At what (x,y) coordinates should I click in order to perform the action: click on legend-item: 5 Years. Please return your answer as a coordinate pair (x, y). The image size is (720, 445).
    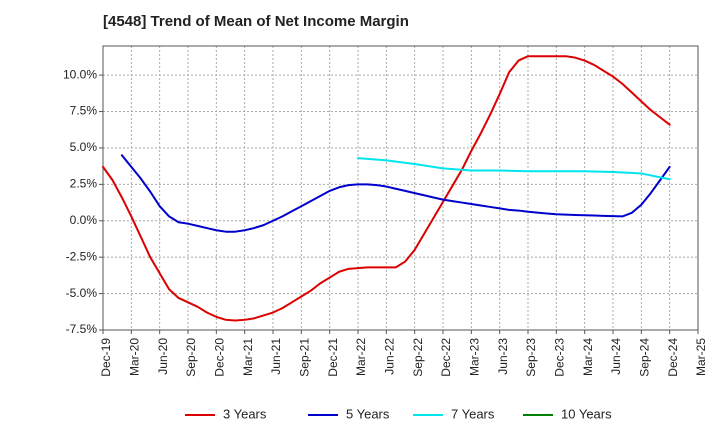
    Looking at the image, I should click on (349, 413).